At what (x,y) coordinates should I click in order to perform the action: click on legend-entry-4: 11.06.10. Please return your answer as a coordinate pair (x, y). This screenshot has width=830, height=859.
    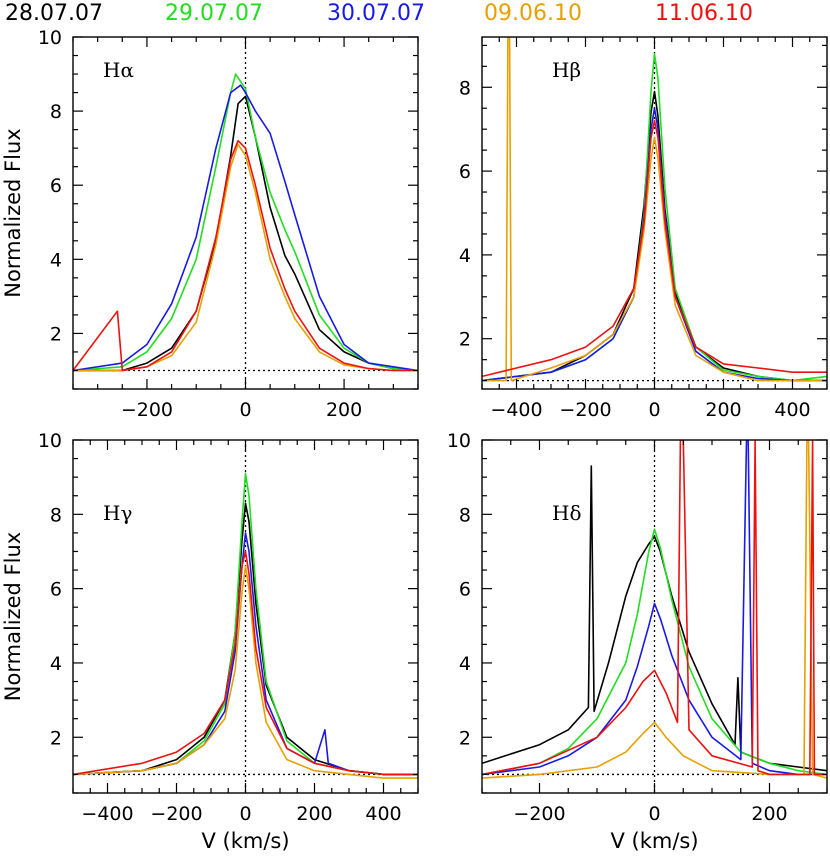
    Looking at the image, I should click on (704, 13).